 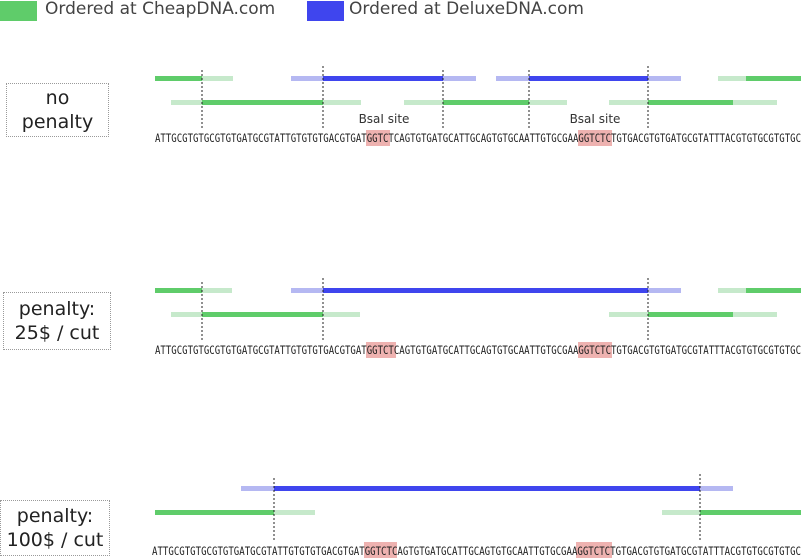 I want to click on panel-label-line2: 100$ / cut, so click(x=55, y=540).